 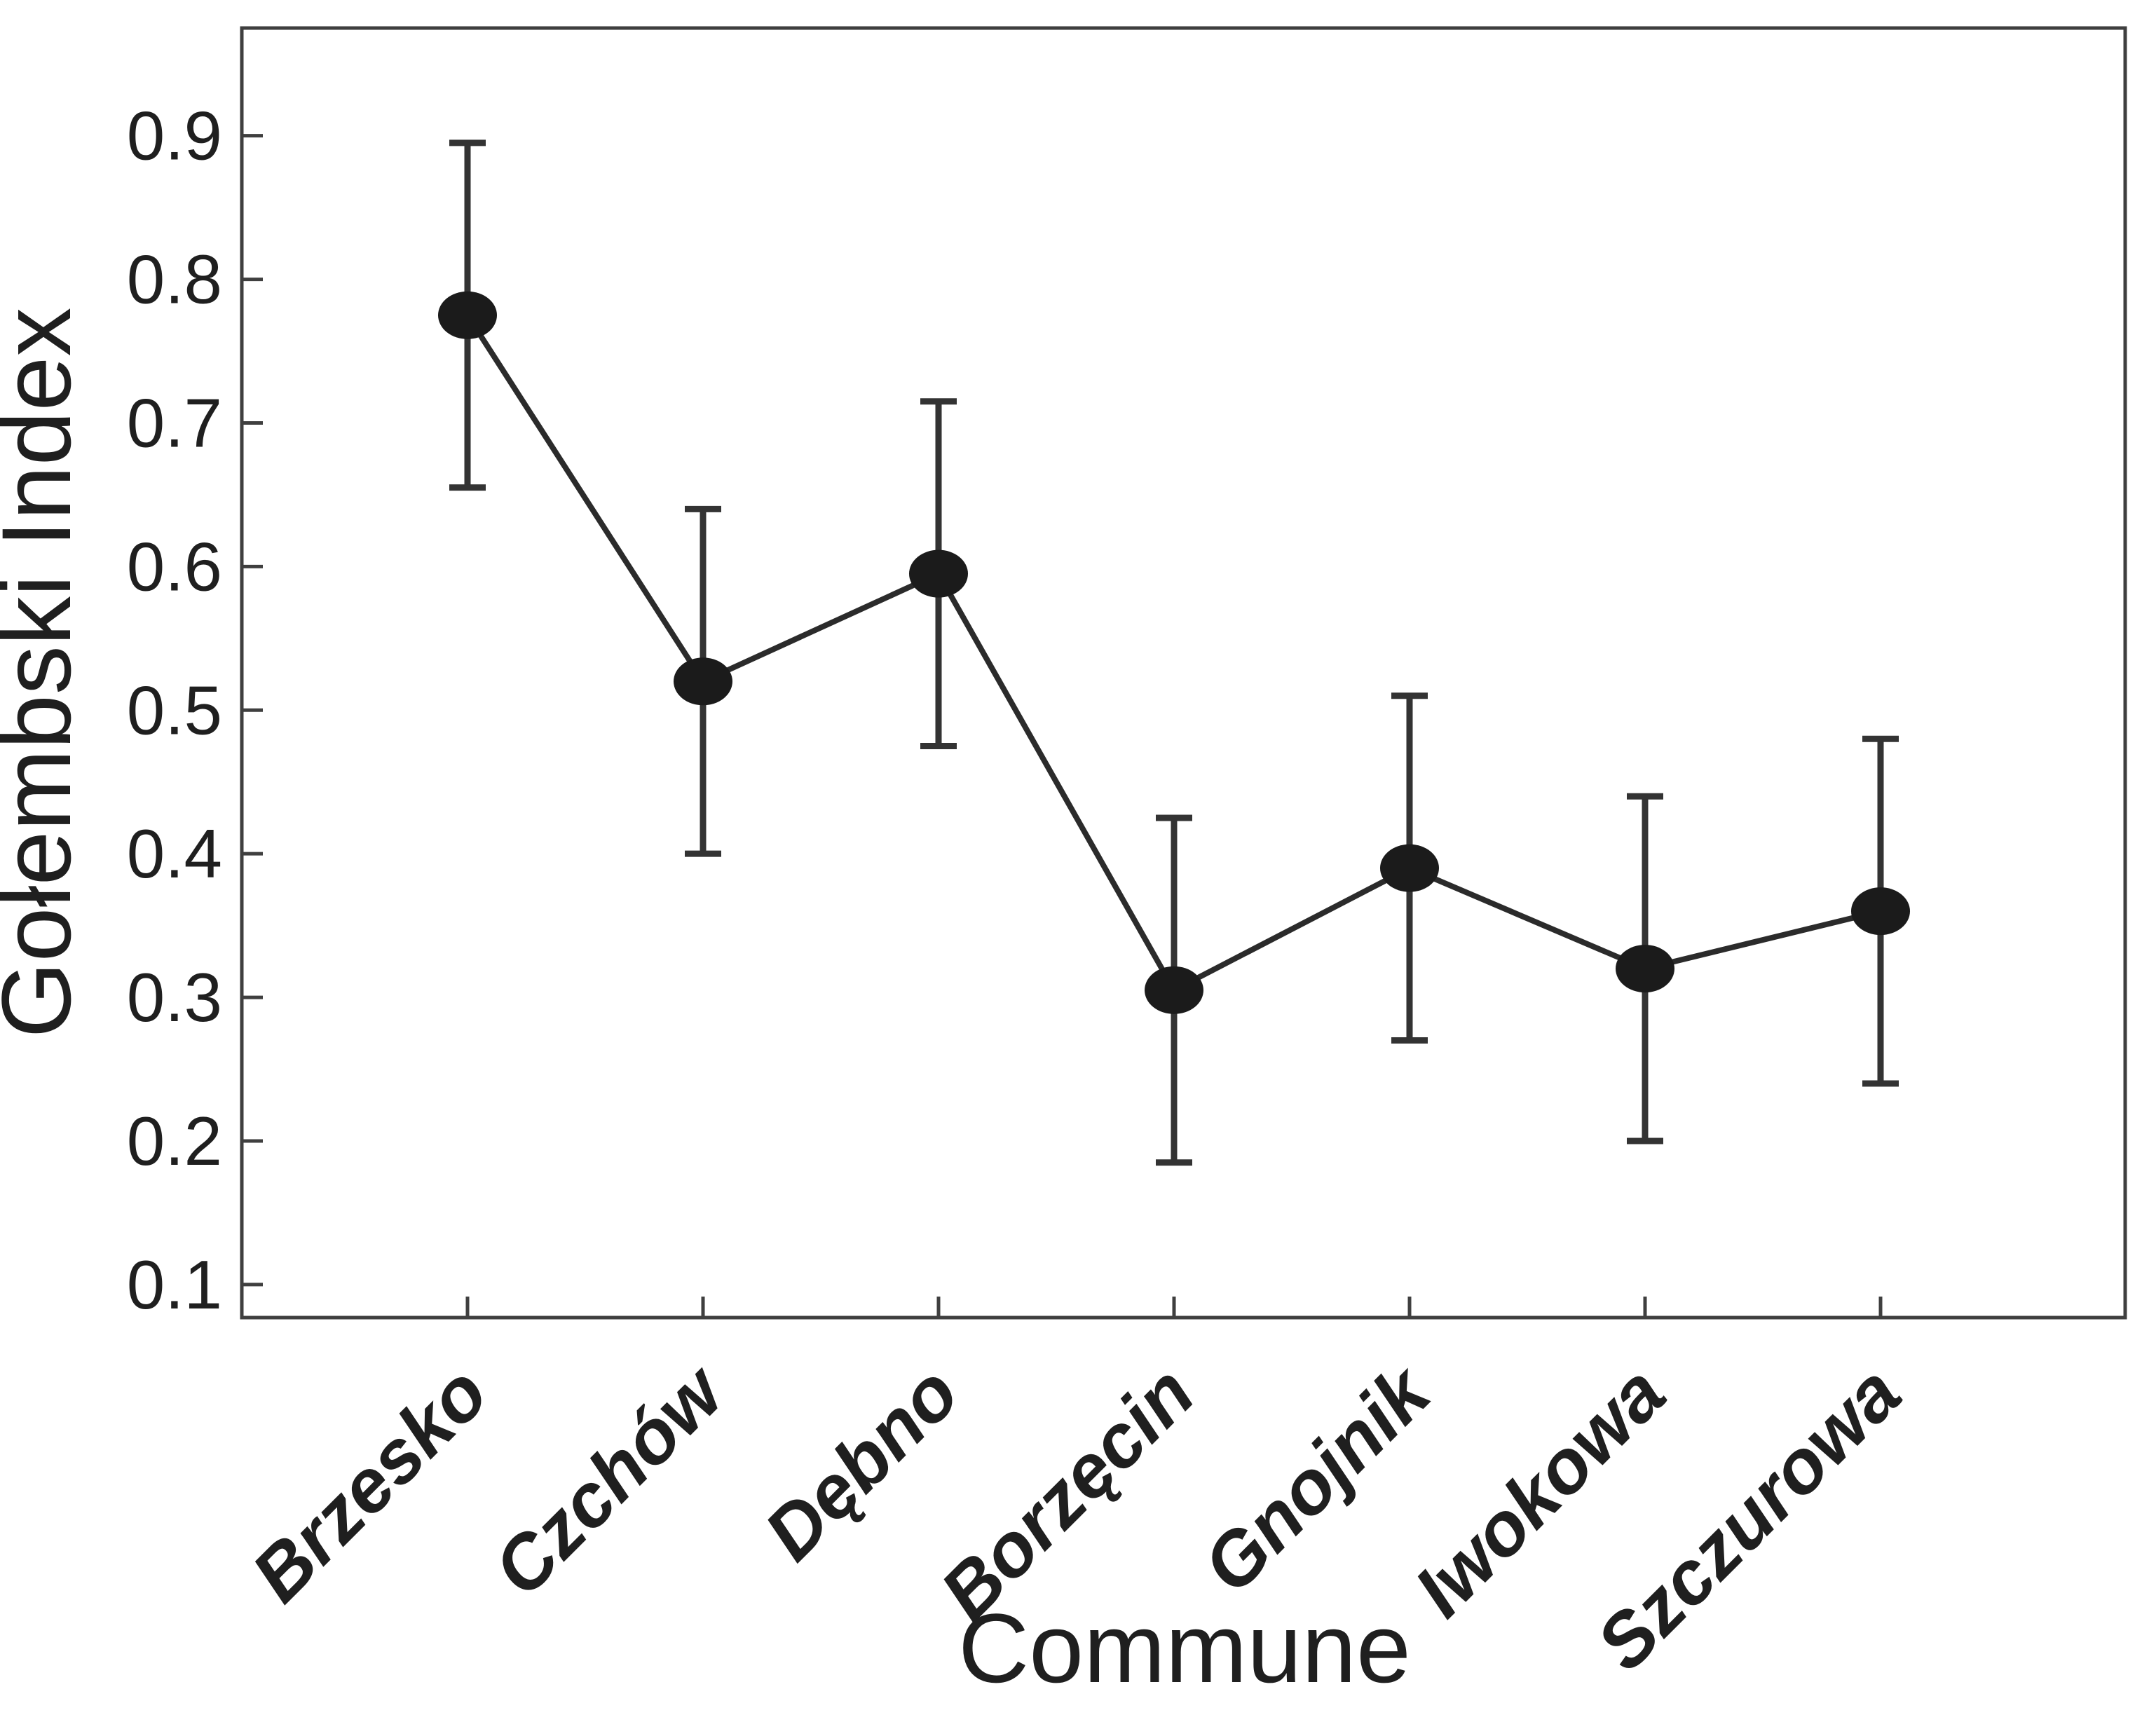 What do you see at coordinates (861, 1463) in the screenshot?
I see `x-category-label-Dębno: Dębno` at bounding box center [861, 1463].